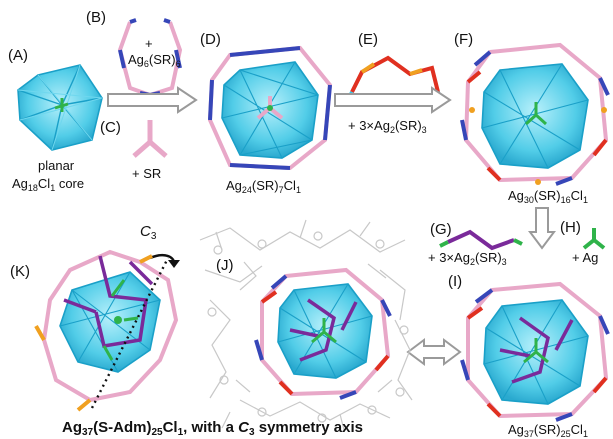 Image resolution: width=613 pixels, height=439 pixels. Describe the element at coordinates (535, 351) in the screenshot. I see `ag37-cluster-i` at that location.